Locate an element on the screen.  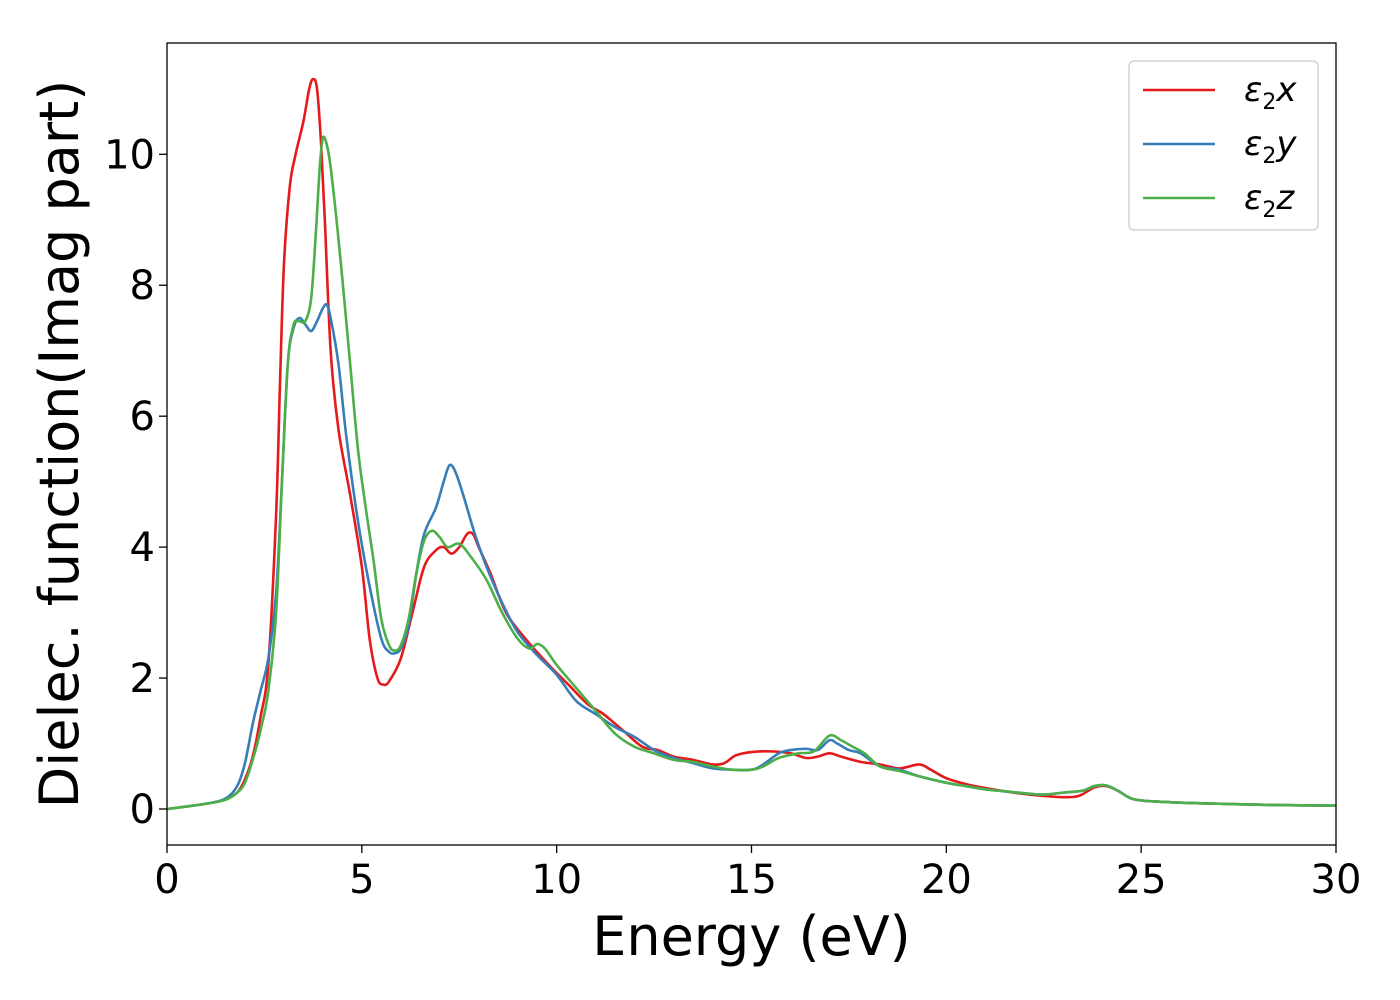
x-tick-label: 15 is located at coordinates (751, 880).